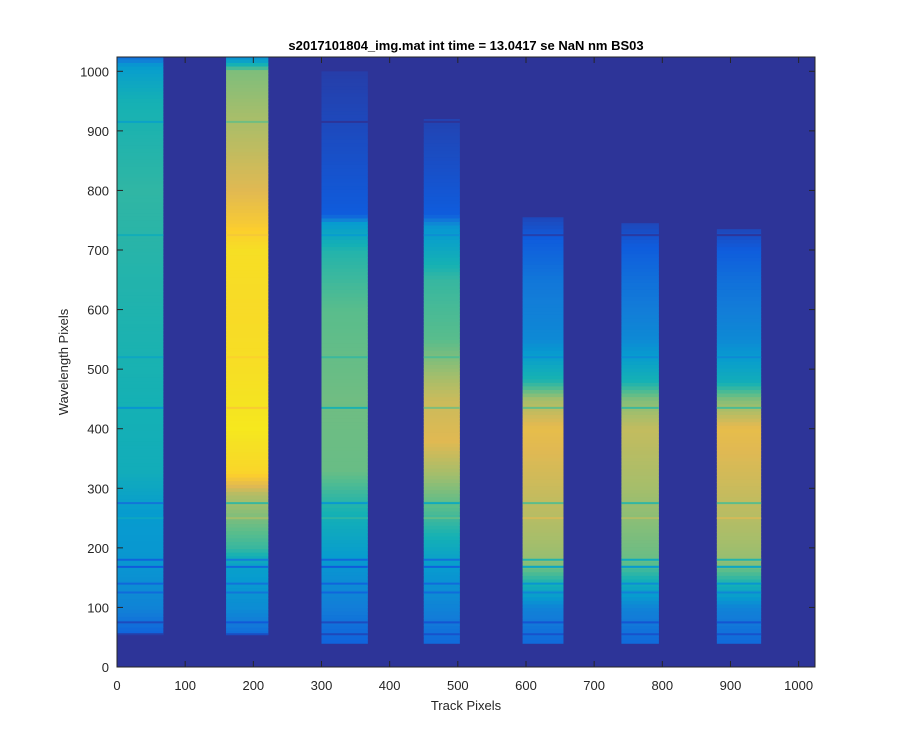 The image size is (900, 750). What do you see at coordinates (526, 685) in the screenshot?
I see `x-tick-label: 600` at bounding box center [526, 685].